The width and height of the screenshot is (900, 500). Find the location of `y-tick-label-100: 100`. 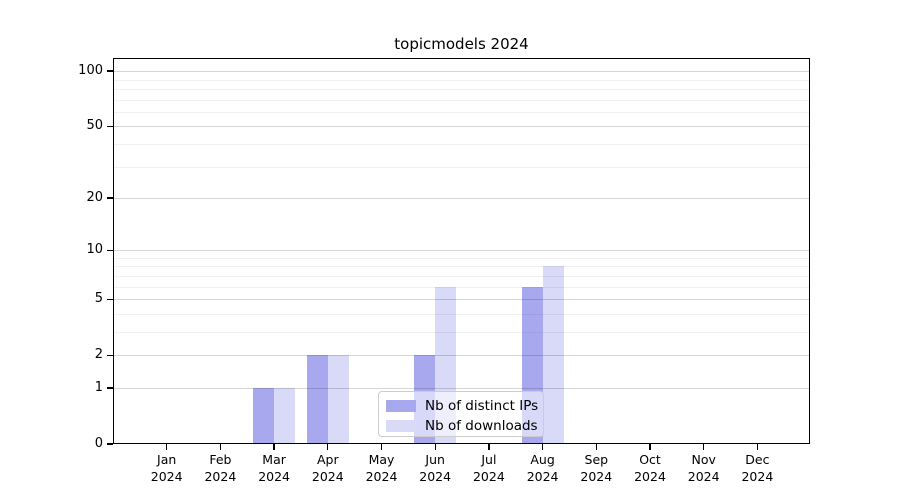

y-tick-label-100: 100 is located at coordinates (90, 71).